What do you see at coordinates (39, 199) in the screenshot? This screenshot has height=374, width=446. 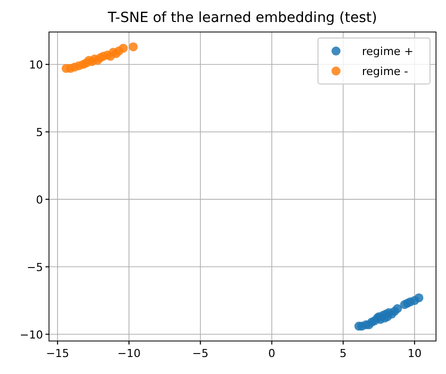 I see `y-tick-label: 0` at bounding box center [39, 199].